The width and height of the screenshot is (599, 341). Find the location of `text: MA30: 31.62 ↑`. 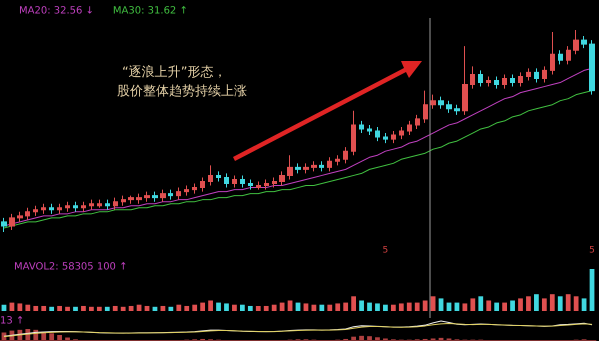

text: MA30: 31.62 ↑ is located at coordinates (150, 11).